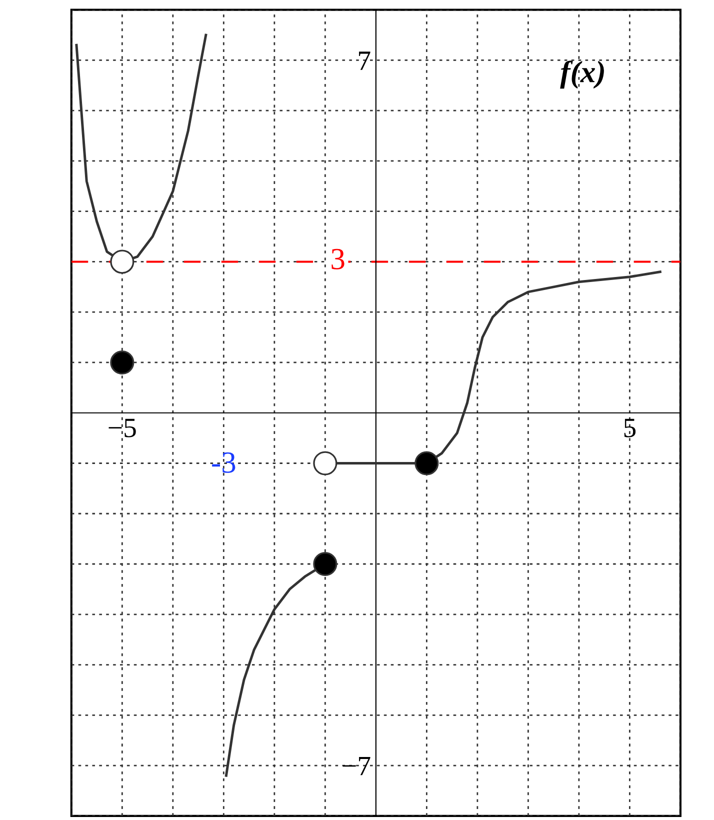  Describe the element at coordinates (364, 61) in the screenshot. I see `y-tick-label: 7` at that location.